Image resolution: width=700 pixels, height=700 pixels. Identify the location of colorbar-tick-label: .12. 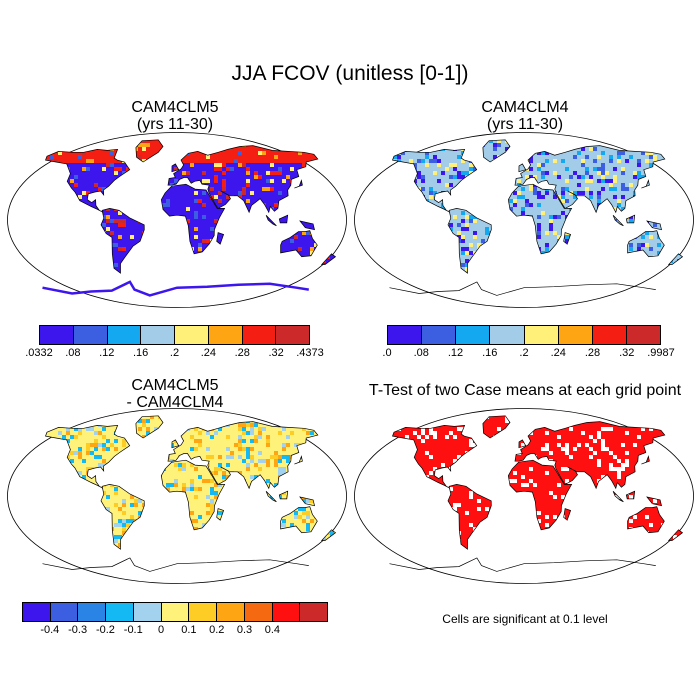
(455, 353).